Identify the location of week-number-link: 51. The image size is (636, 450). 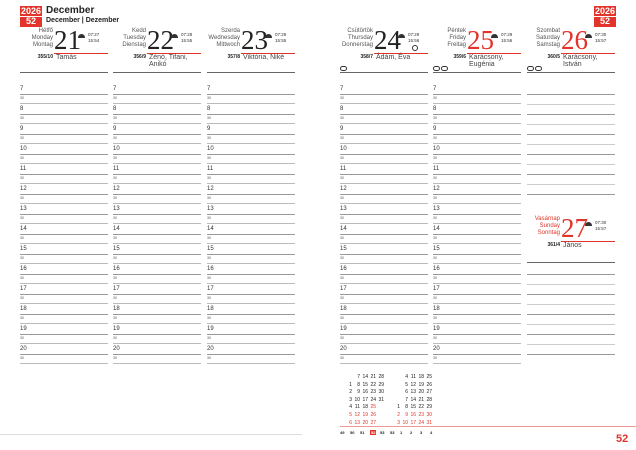
(362, 432).